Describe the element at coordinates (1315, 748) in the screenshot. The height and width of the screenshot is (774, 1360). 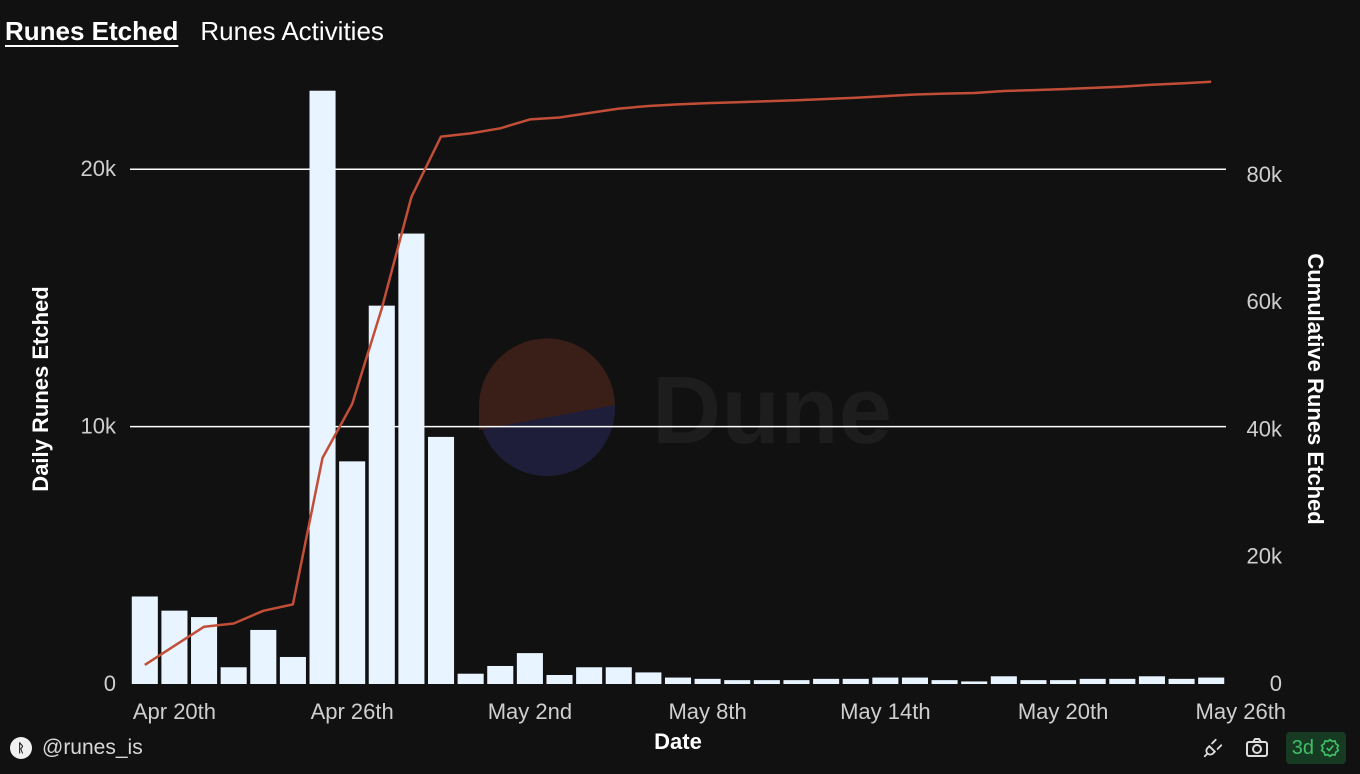
I see `refresh-badge: 3d` at that location.